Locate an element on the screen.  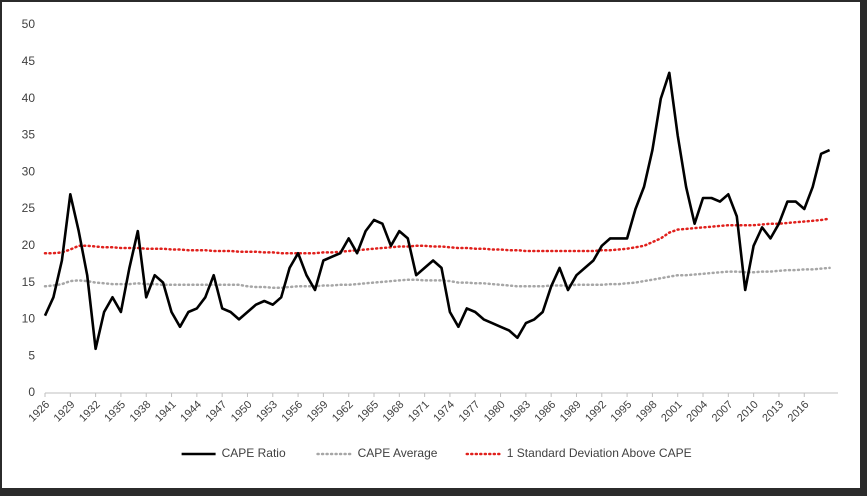
y-tick-label: 40 is located at coordinates (29, 98).